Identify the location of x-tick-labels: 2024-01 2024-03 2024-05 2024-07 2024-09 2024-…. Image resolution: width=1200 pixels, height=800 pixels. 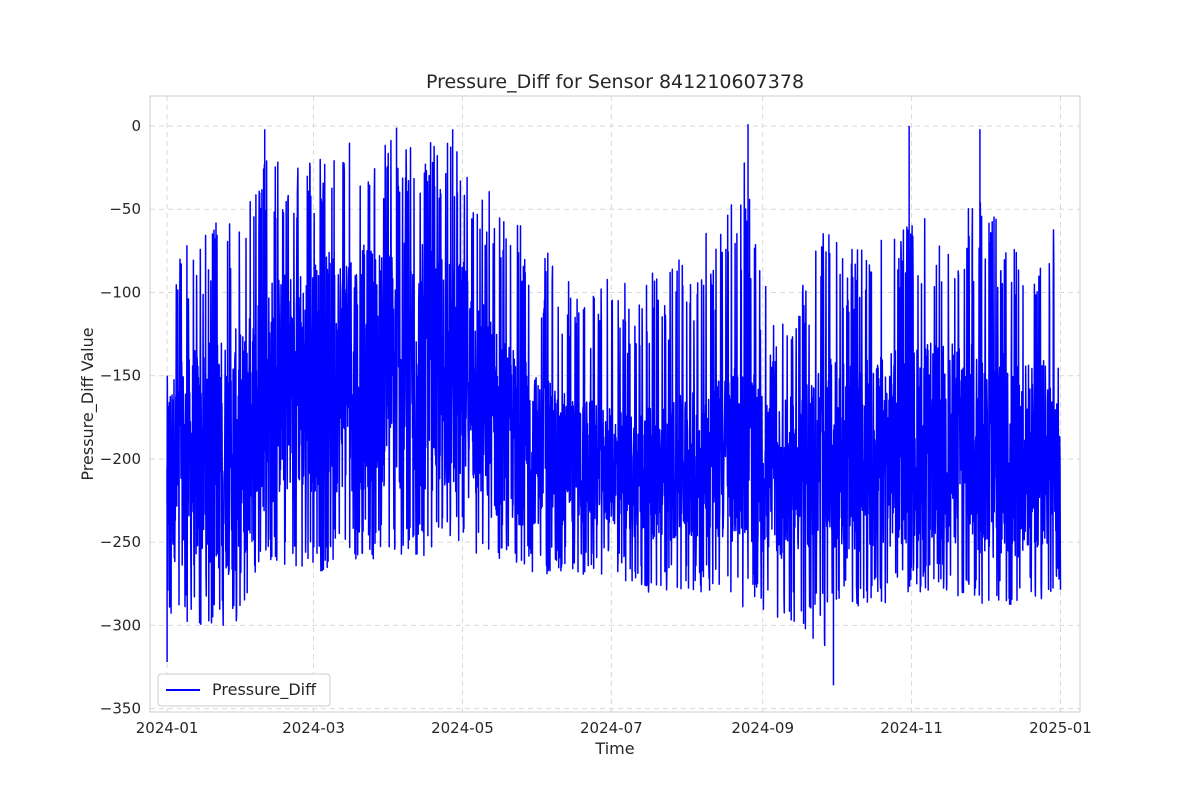
(614, 728).